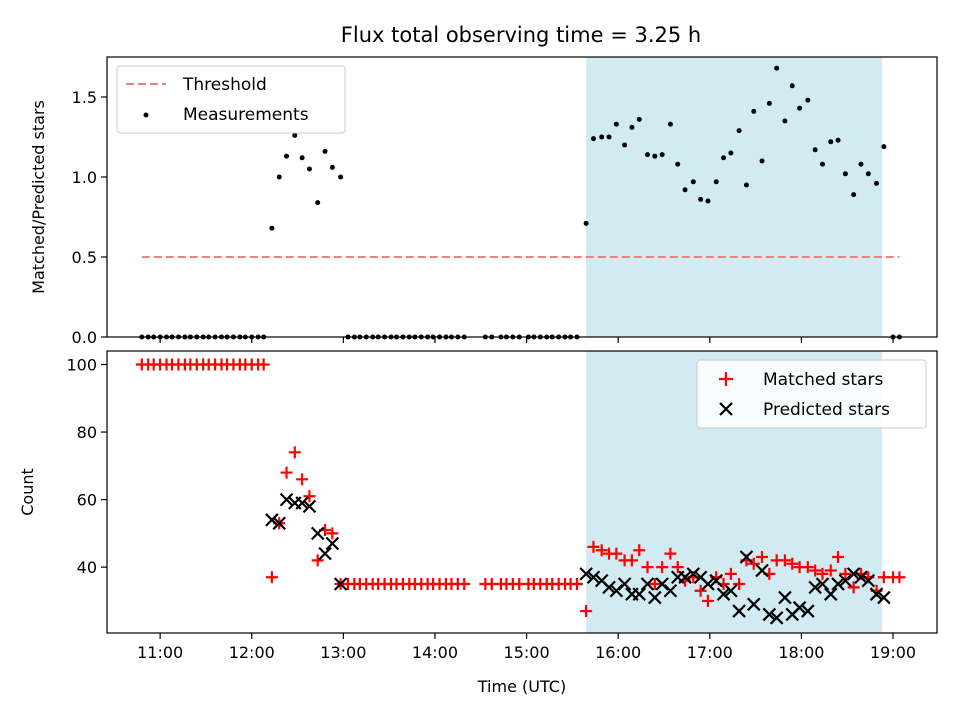 The height and width of the screenshot is (720, 960). Describe the element at coordinates (81, 365) in the screenshot. I see `y-tick-label: 100` at that location.